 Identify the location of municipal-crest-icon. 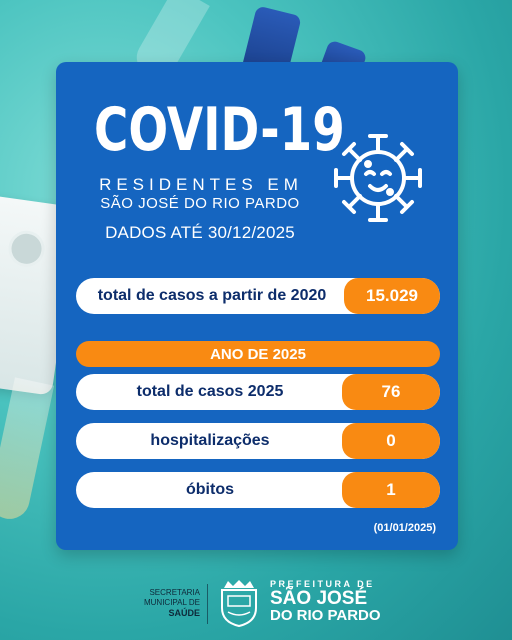
(239, 604).